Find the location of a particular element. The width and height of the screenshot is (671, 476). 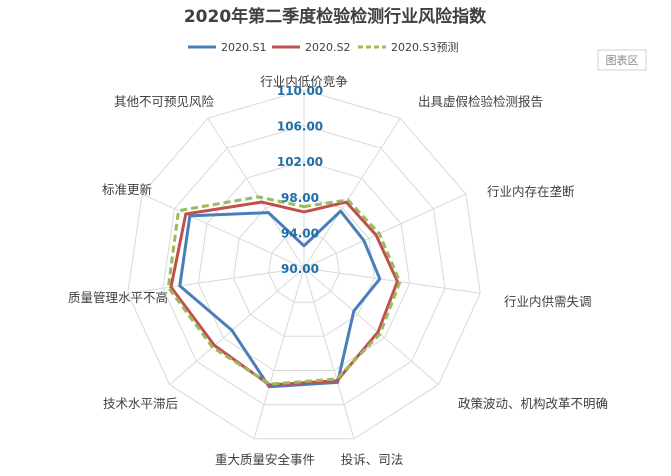

category-label: 其他不可预见风险 is located at coordinates (164, 101).